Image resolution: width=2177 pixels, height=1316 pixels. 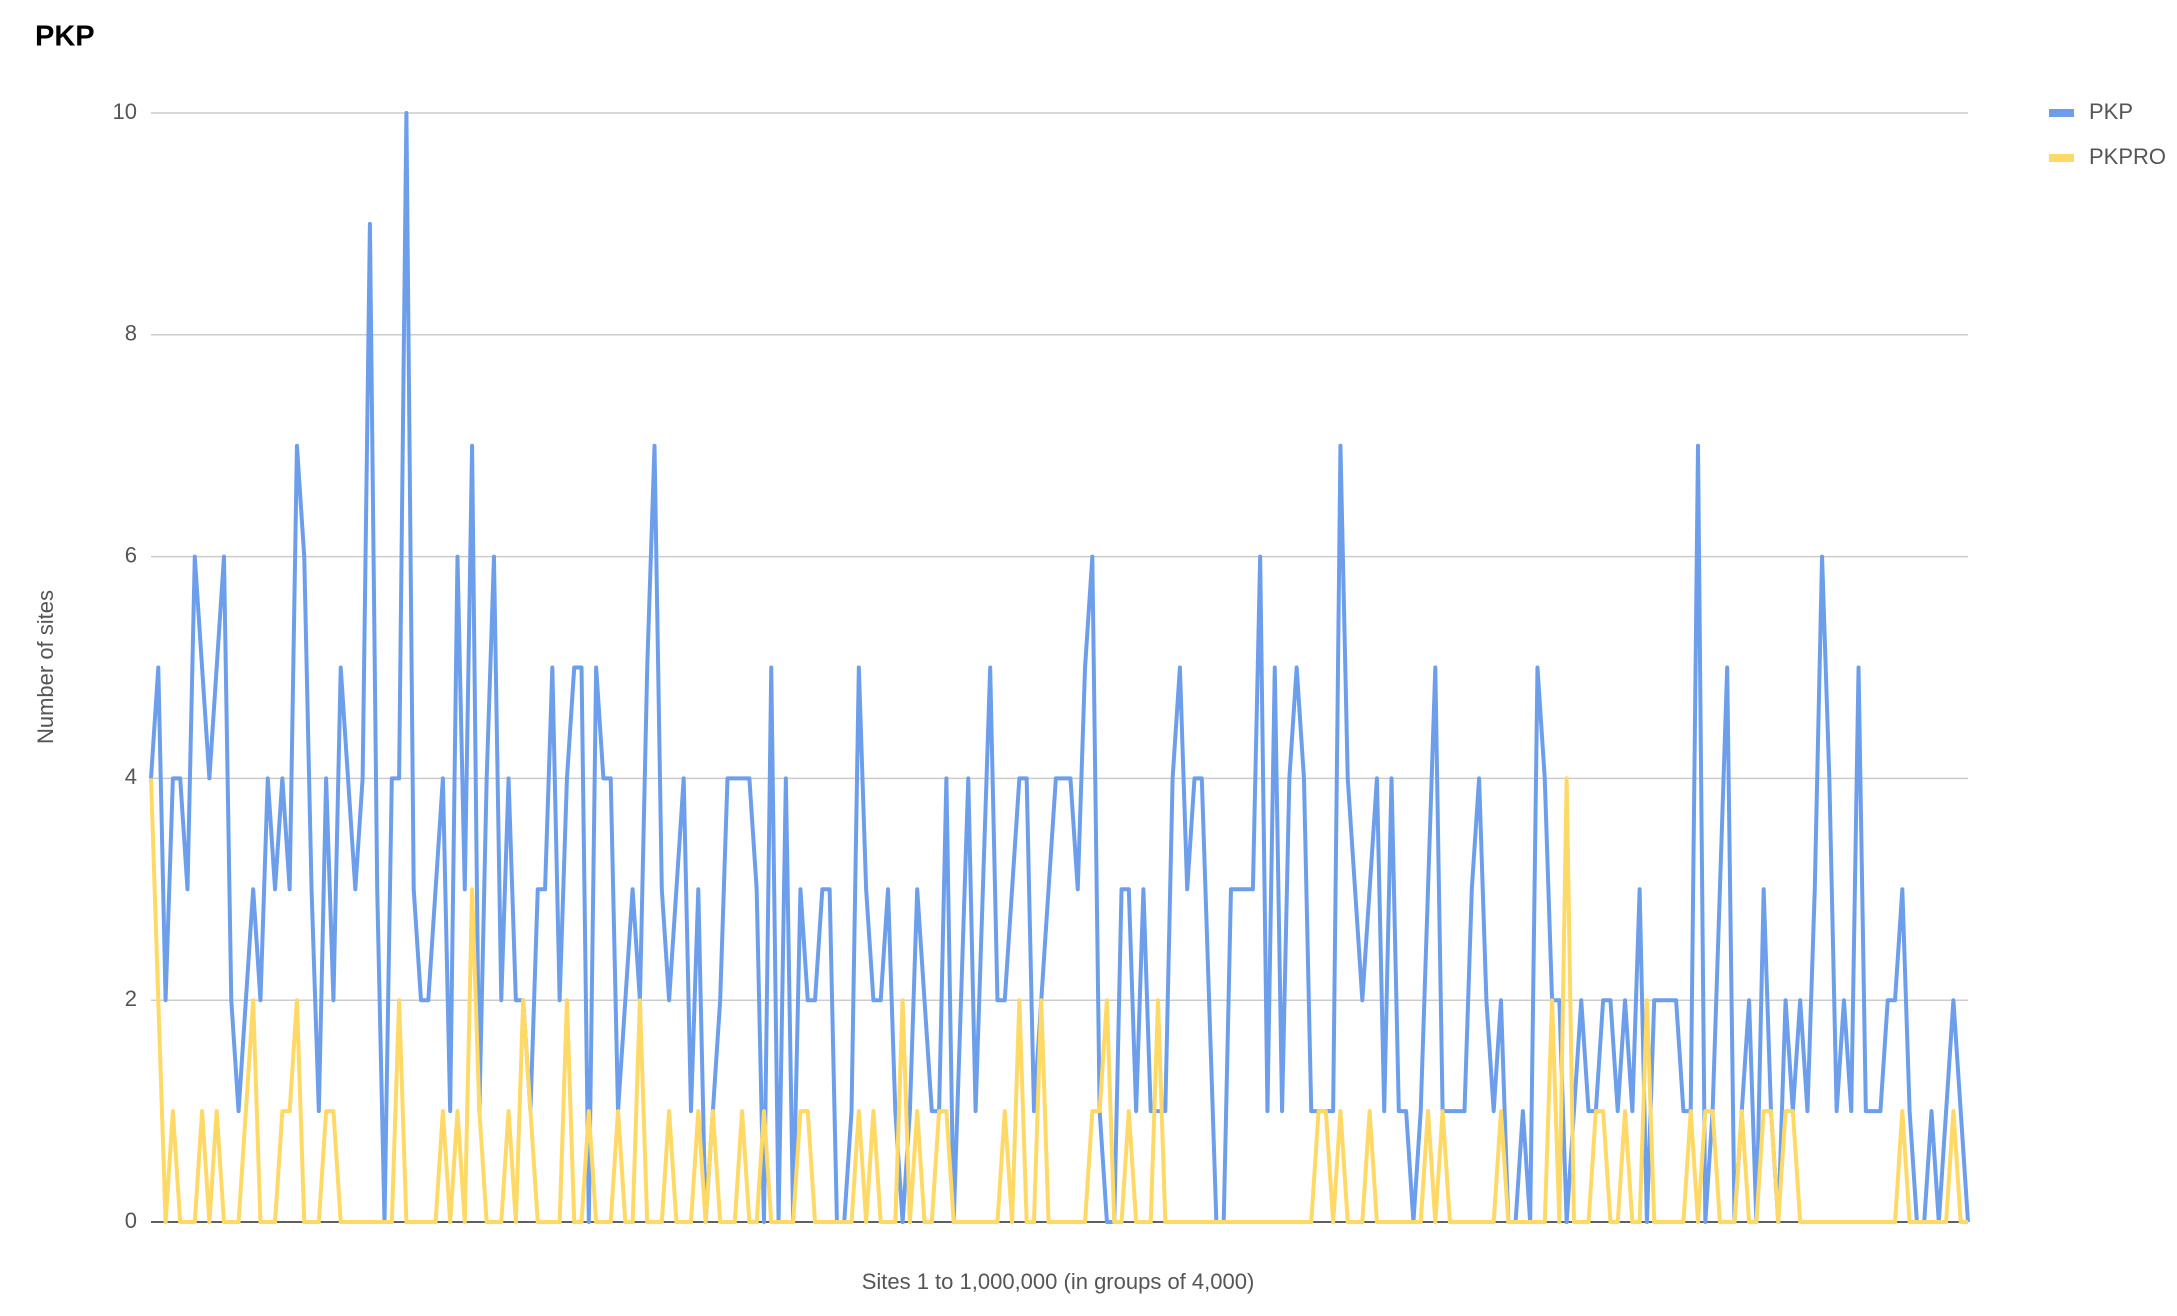 I want to click on y-tick-label: 4, so click(x=131, y=776).